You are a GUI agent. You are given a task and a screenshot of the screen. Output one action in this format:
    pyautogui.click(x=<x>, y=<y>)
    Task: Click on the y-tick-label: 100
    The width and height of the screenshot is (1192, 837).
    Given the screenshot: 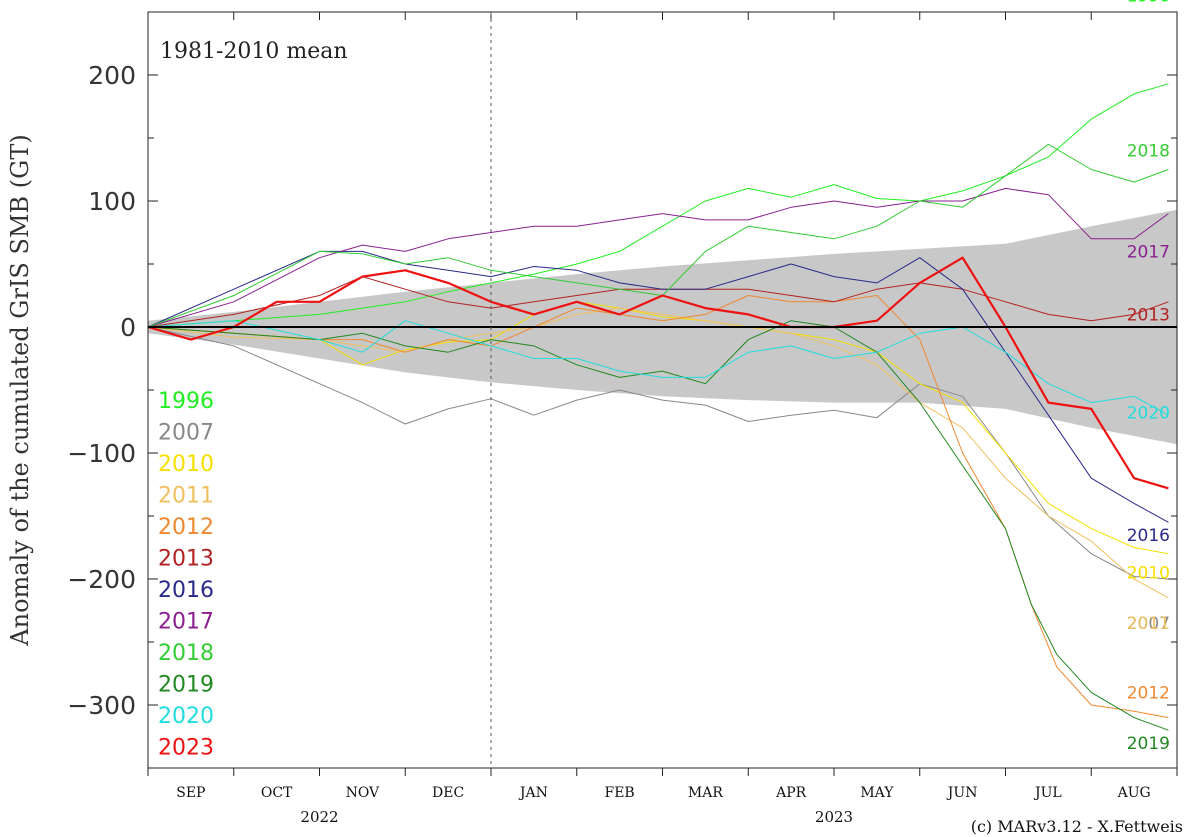 What is the action you would take?
    pyautogui.click(x=112, y=201)
    